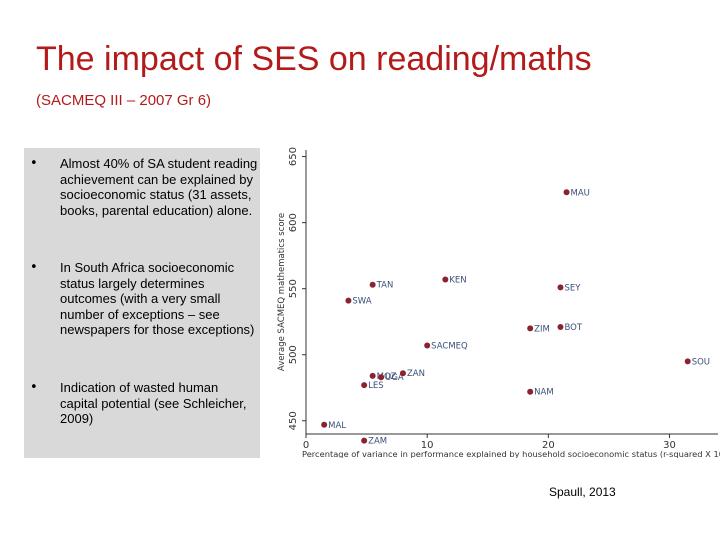  Describe the element at coordinates (542, 329) in the screenshot. I see `point-label: ZIM` at that location.